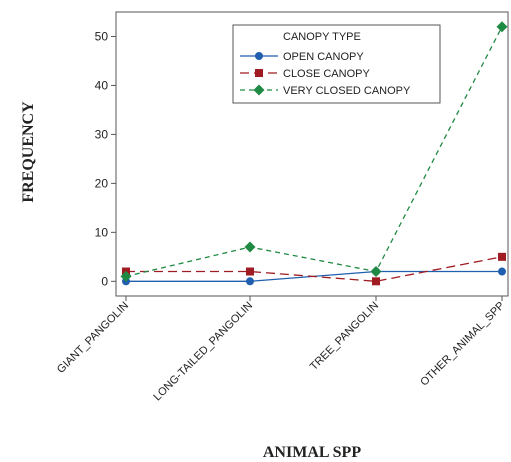 The width and height of the screenshot is (511, 462). Describe the element at coordinates (203, 352) in the screenshot. I see `x-tick-label-1: LONG-TAILED_PANGOLIN` at that location.